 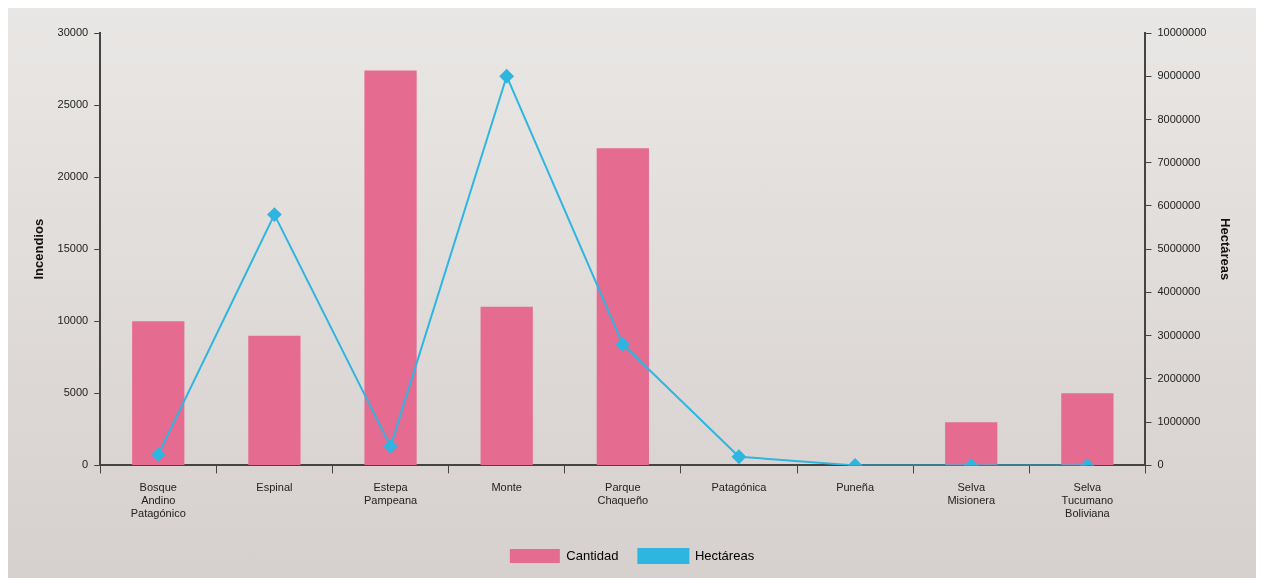 I want to click on y2-tick-label: 8000000, so click(x=1179, y=118).